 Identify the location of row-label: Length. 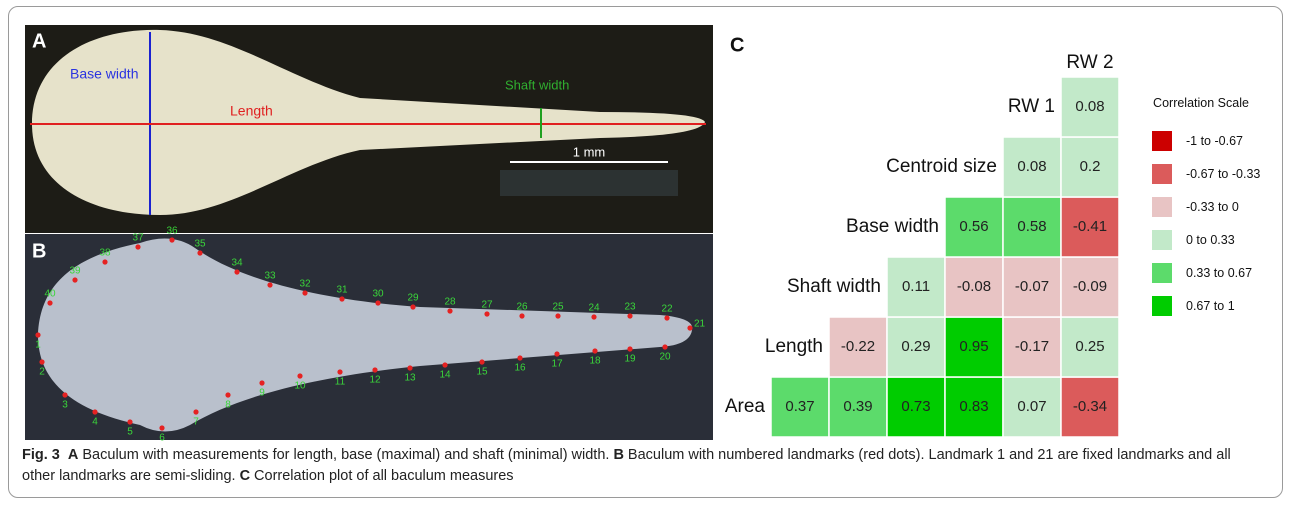
(794, 346).